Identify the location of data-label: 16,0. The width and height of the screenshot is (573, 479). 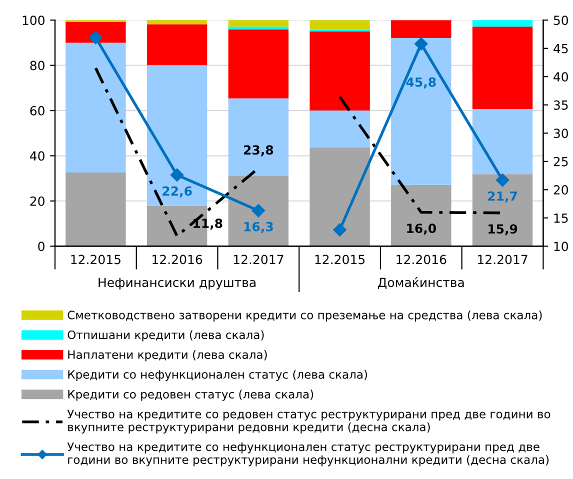
(421, 229).